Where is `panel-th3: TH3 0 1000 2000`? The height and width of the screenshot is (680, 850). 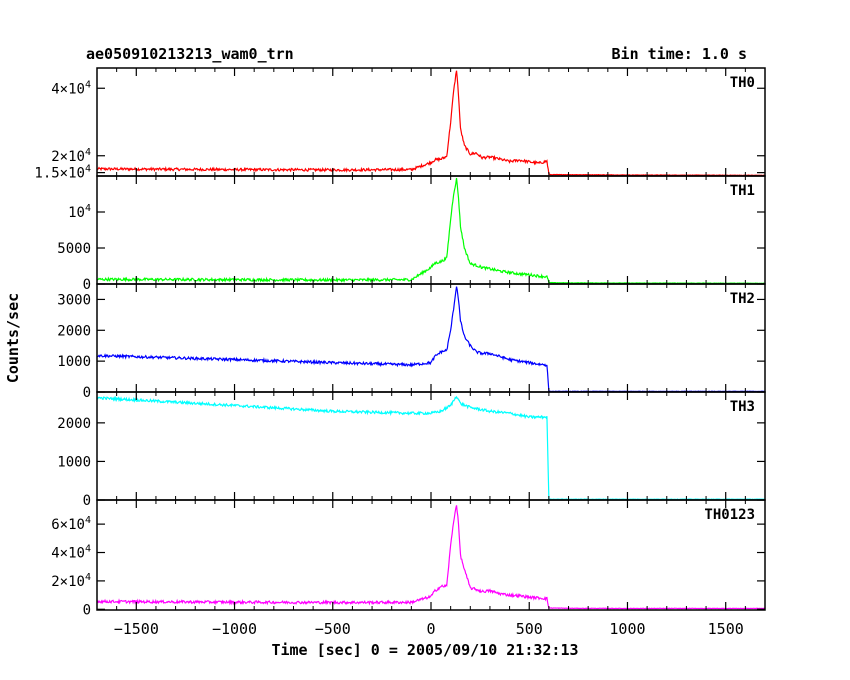 panel-th3: TH3 0 1000 2000 is located at coordinates (411, 450).